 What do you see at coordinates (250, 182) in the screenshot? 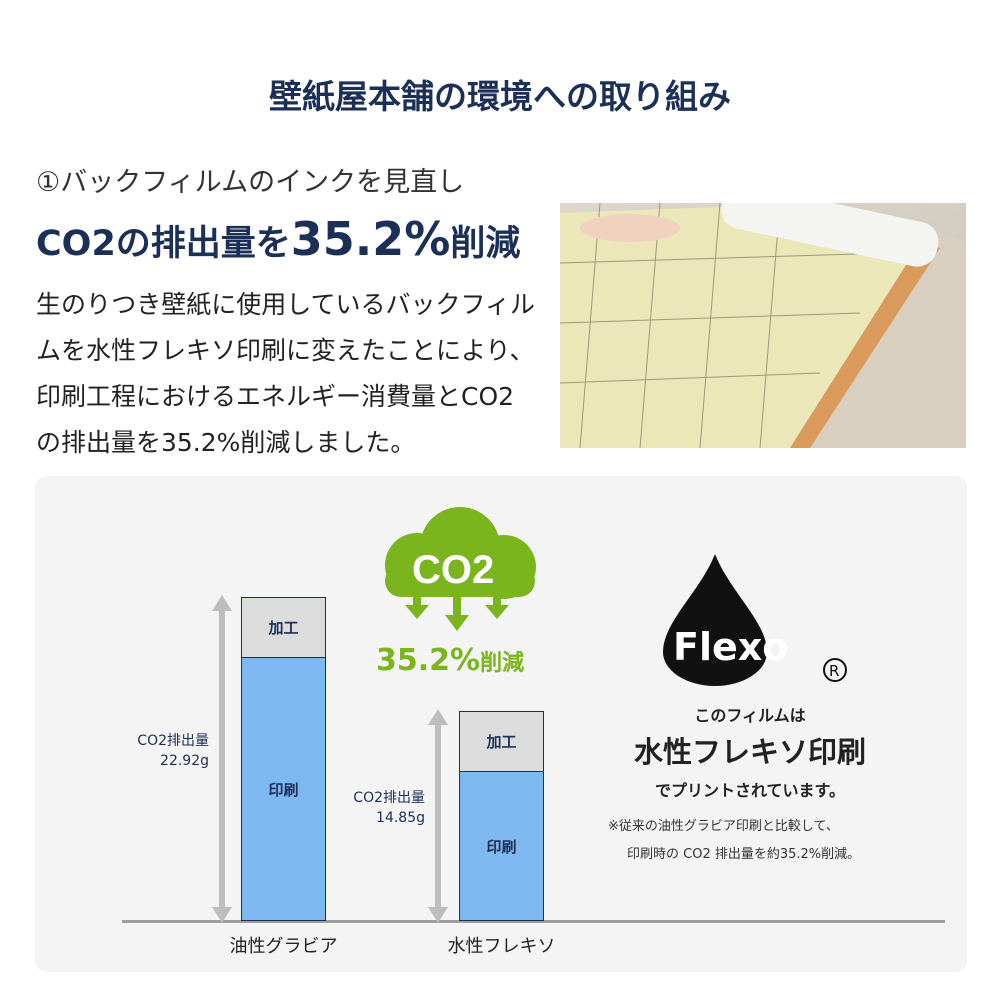
I see `section-subtitle: ①バックフィルムのインクを見直し` at bounding box center [250, 182].